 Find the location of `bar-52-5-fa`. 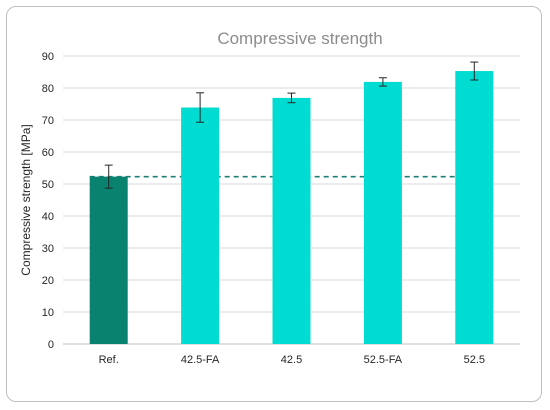

bar-52-5-fa is located at coordinates (382, 213).